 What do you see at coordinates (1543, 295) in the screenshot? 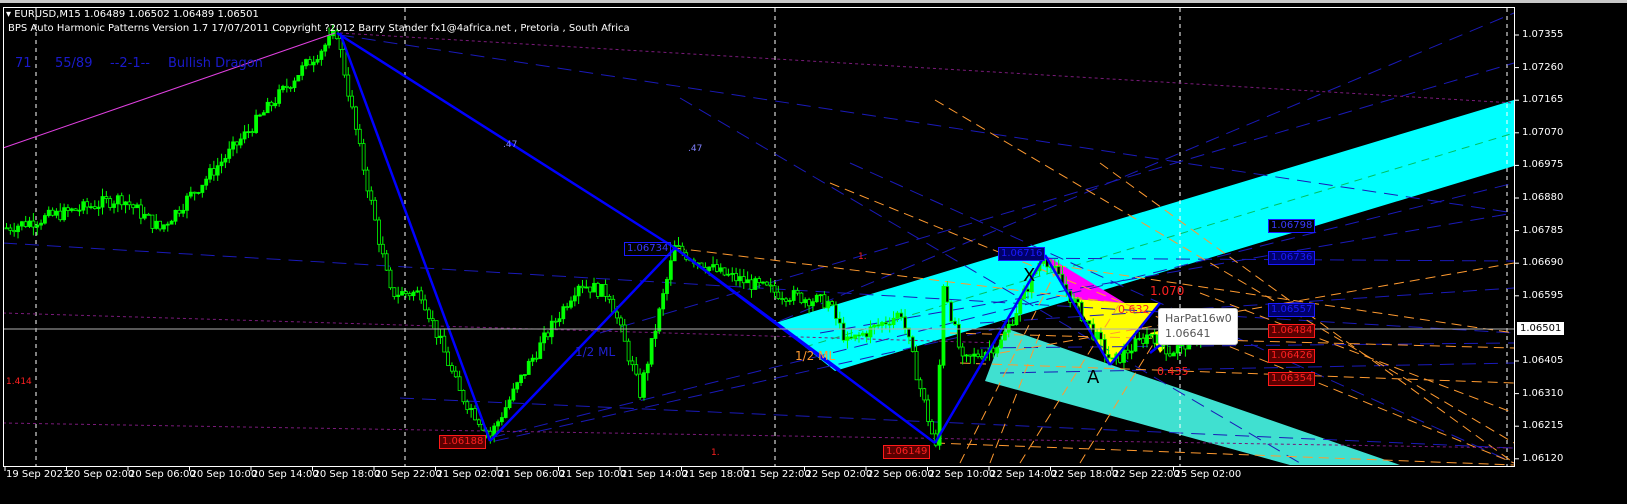
I see `price-tick: 1.06595` at bounding box center [1543, 295].